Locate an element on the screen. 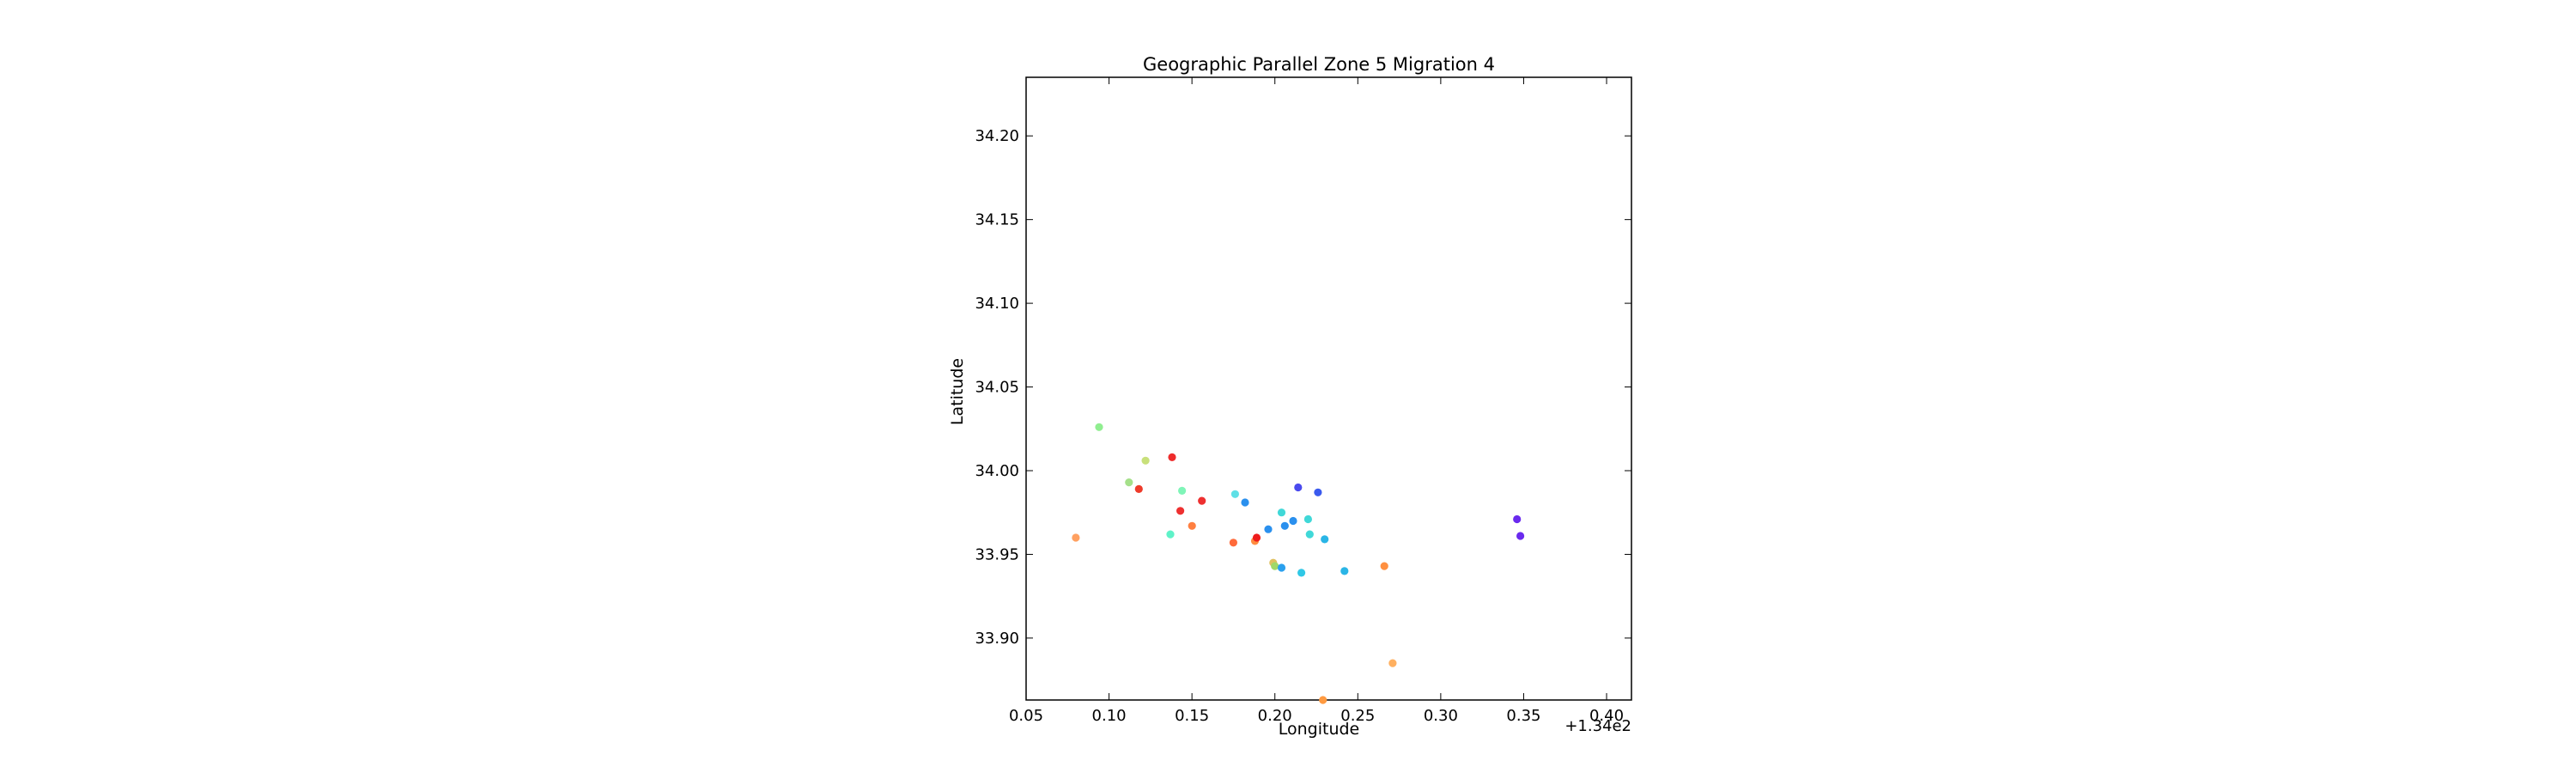  x-tick-label: 0.20 is located at coordinates (1275, 716).